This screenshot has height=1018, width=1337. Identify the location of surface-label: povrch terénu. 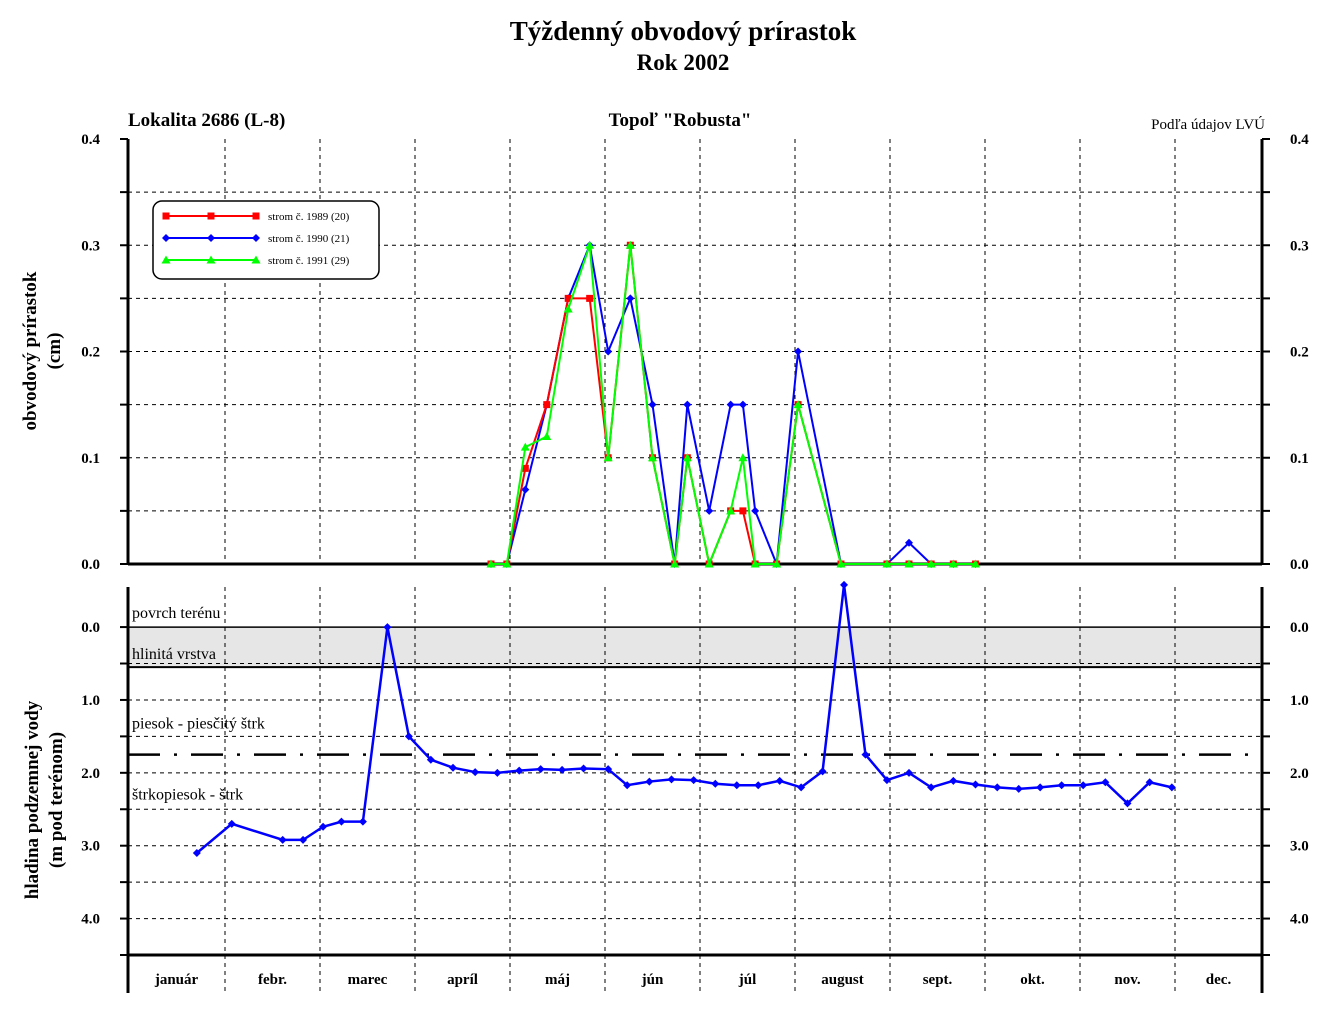
(176, 613).